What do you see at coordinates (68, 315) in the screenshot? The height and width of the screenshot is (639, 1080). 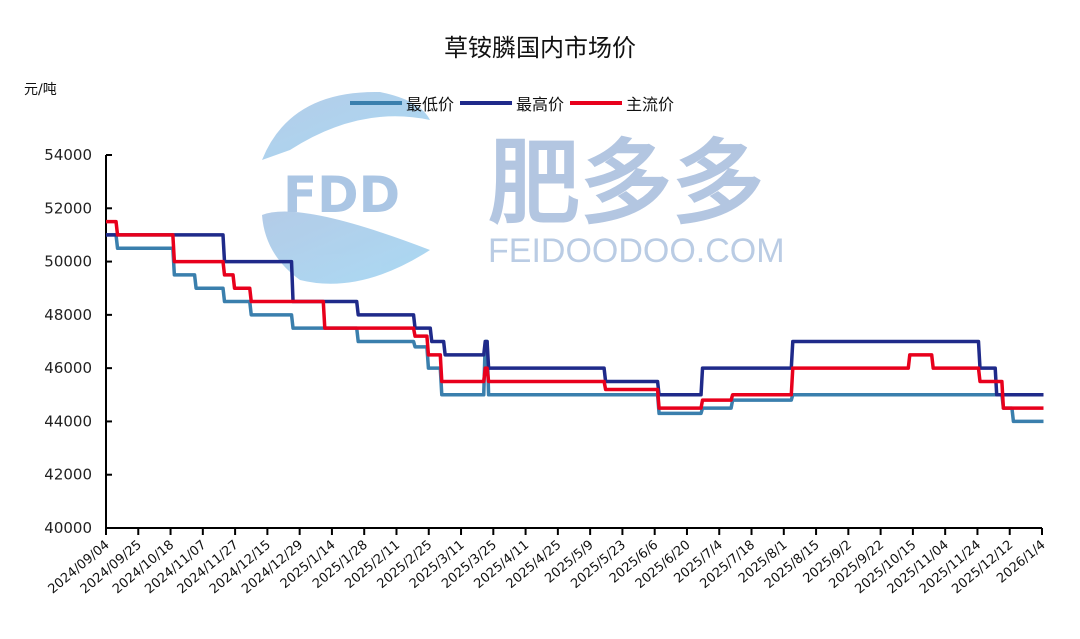 I see `y-tick-label: 48000` at bounding box center [68, 315].